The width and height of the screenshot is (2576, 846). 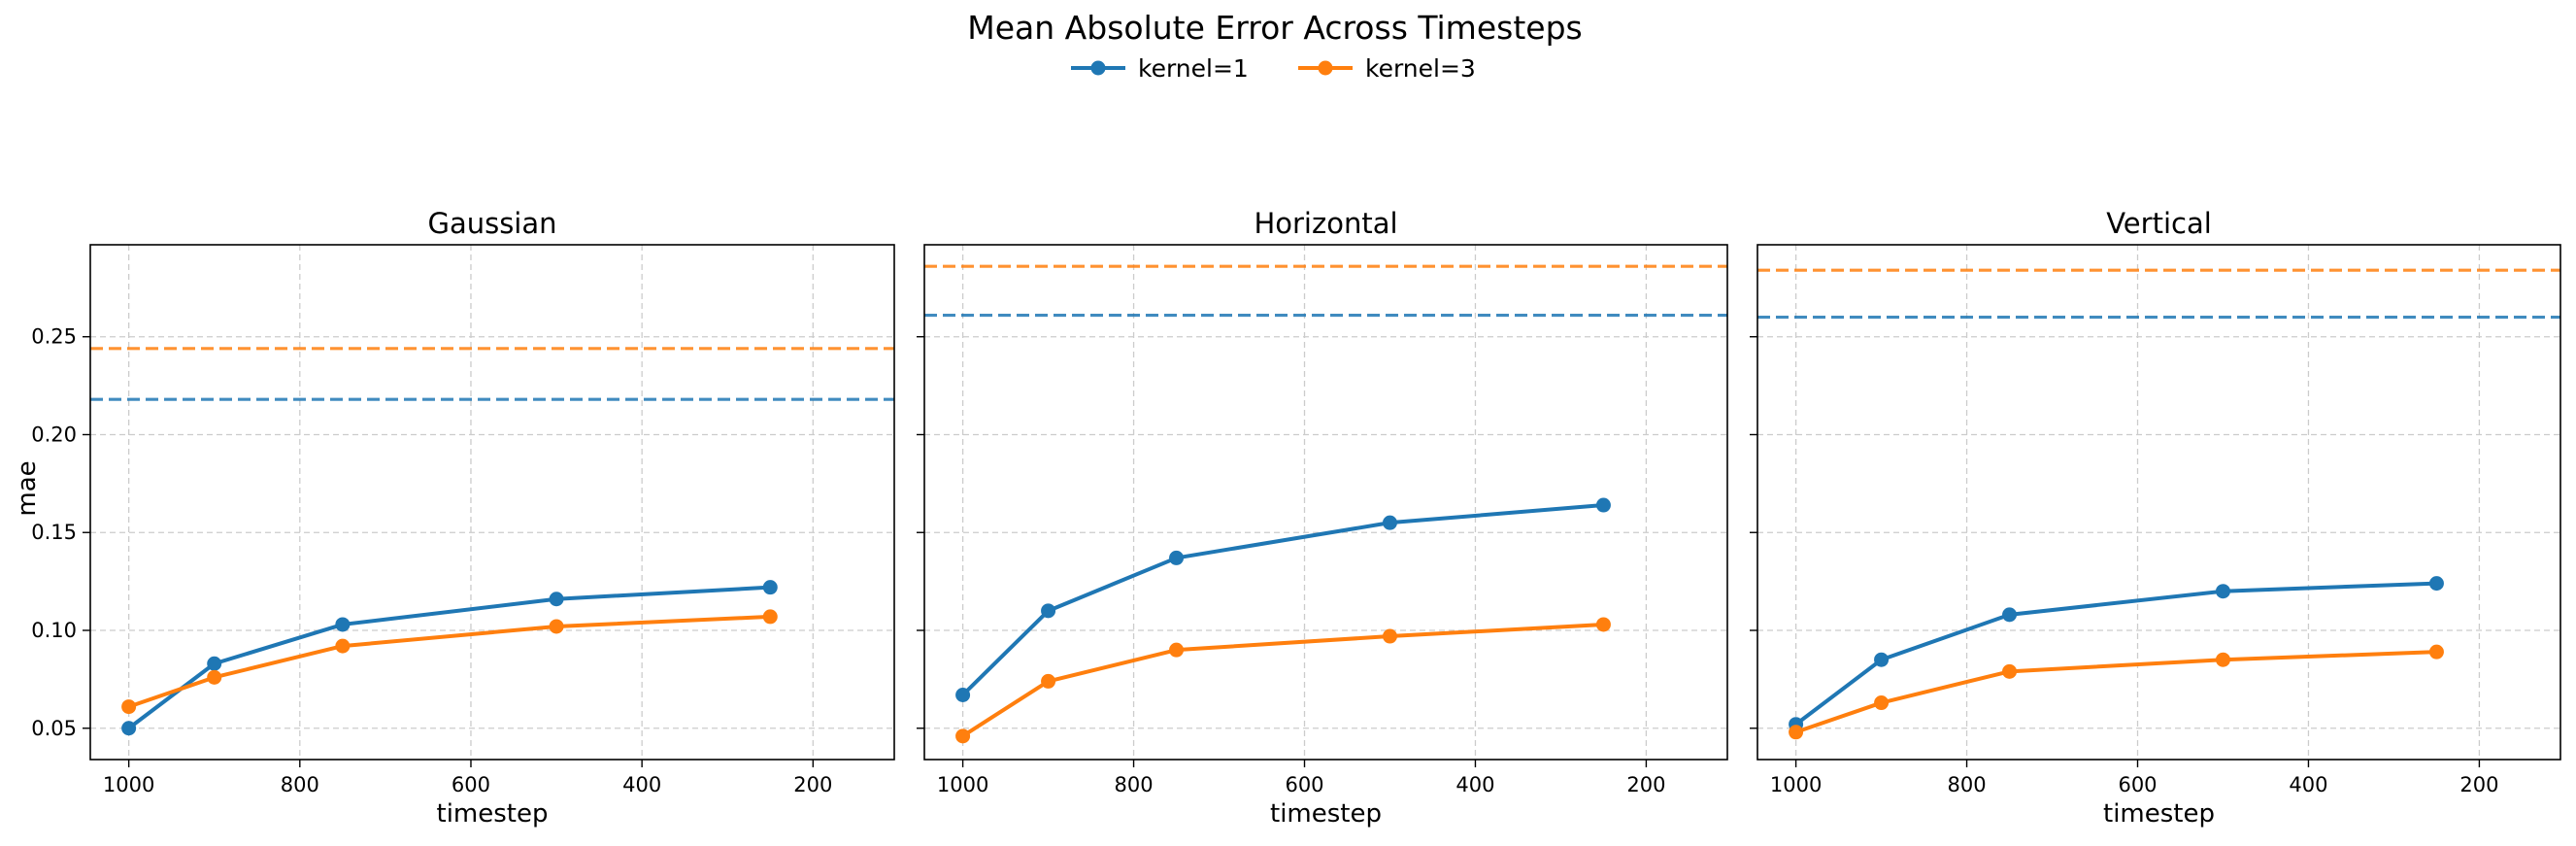 I want to click on y-tick-label: 0.05, so click(x=54, y=728).